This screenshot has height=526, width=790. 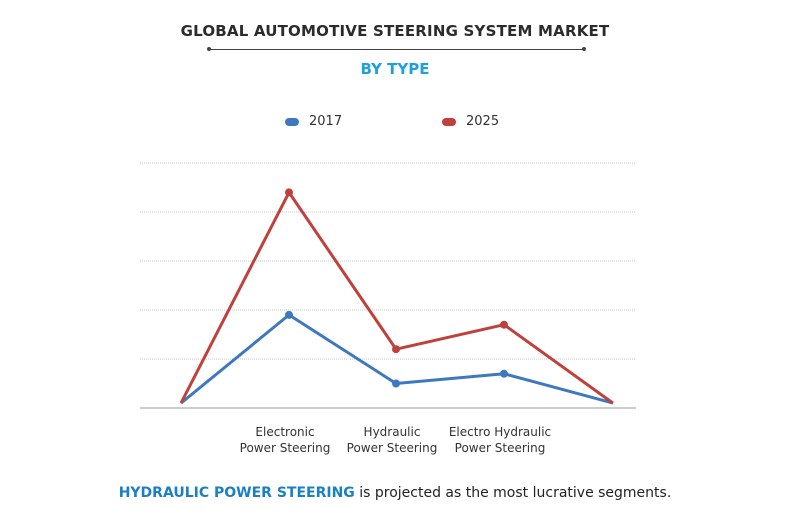 What do you see at coordinates (236, 493) in the screenshot?
I see `footer-highlight: HYDRAULIC POWER STEERING` at bounding box center [236, 493].